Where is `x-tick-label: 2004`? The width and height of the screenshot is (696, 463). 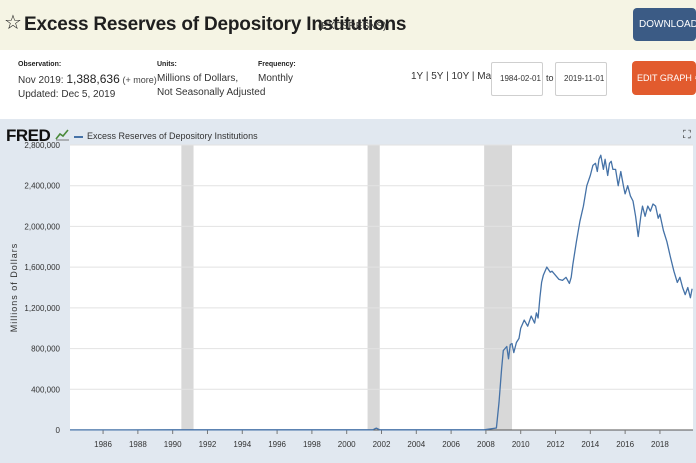
x-tick-label: 2004 is located at coordinates (416, 444).